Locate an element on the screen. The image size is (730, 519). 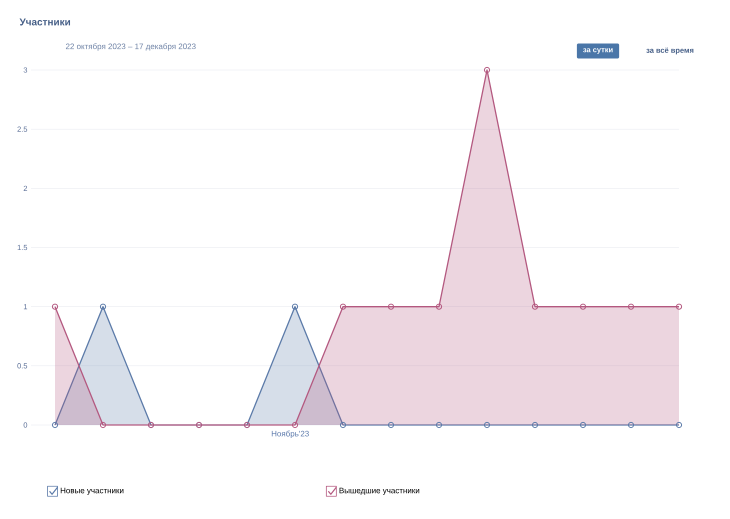
chart-title: Участники is located at coordinates (45, 22).